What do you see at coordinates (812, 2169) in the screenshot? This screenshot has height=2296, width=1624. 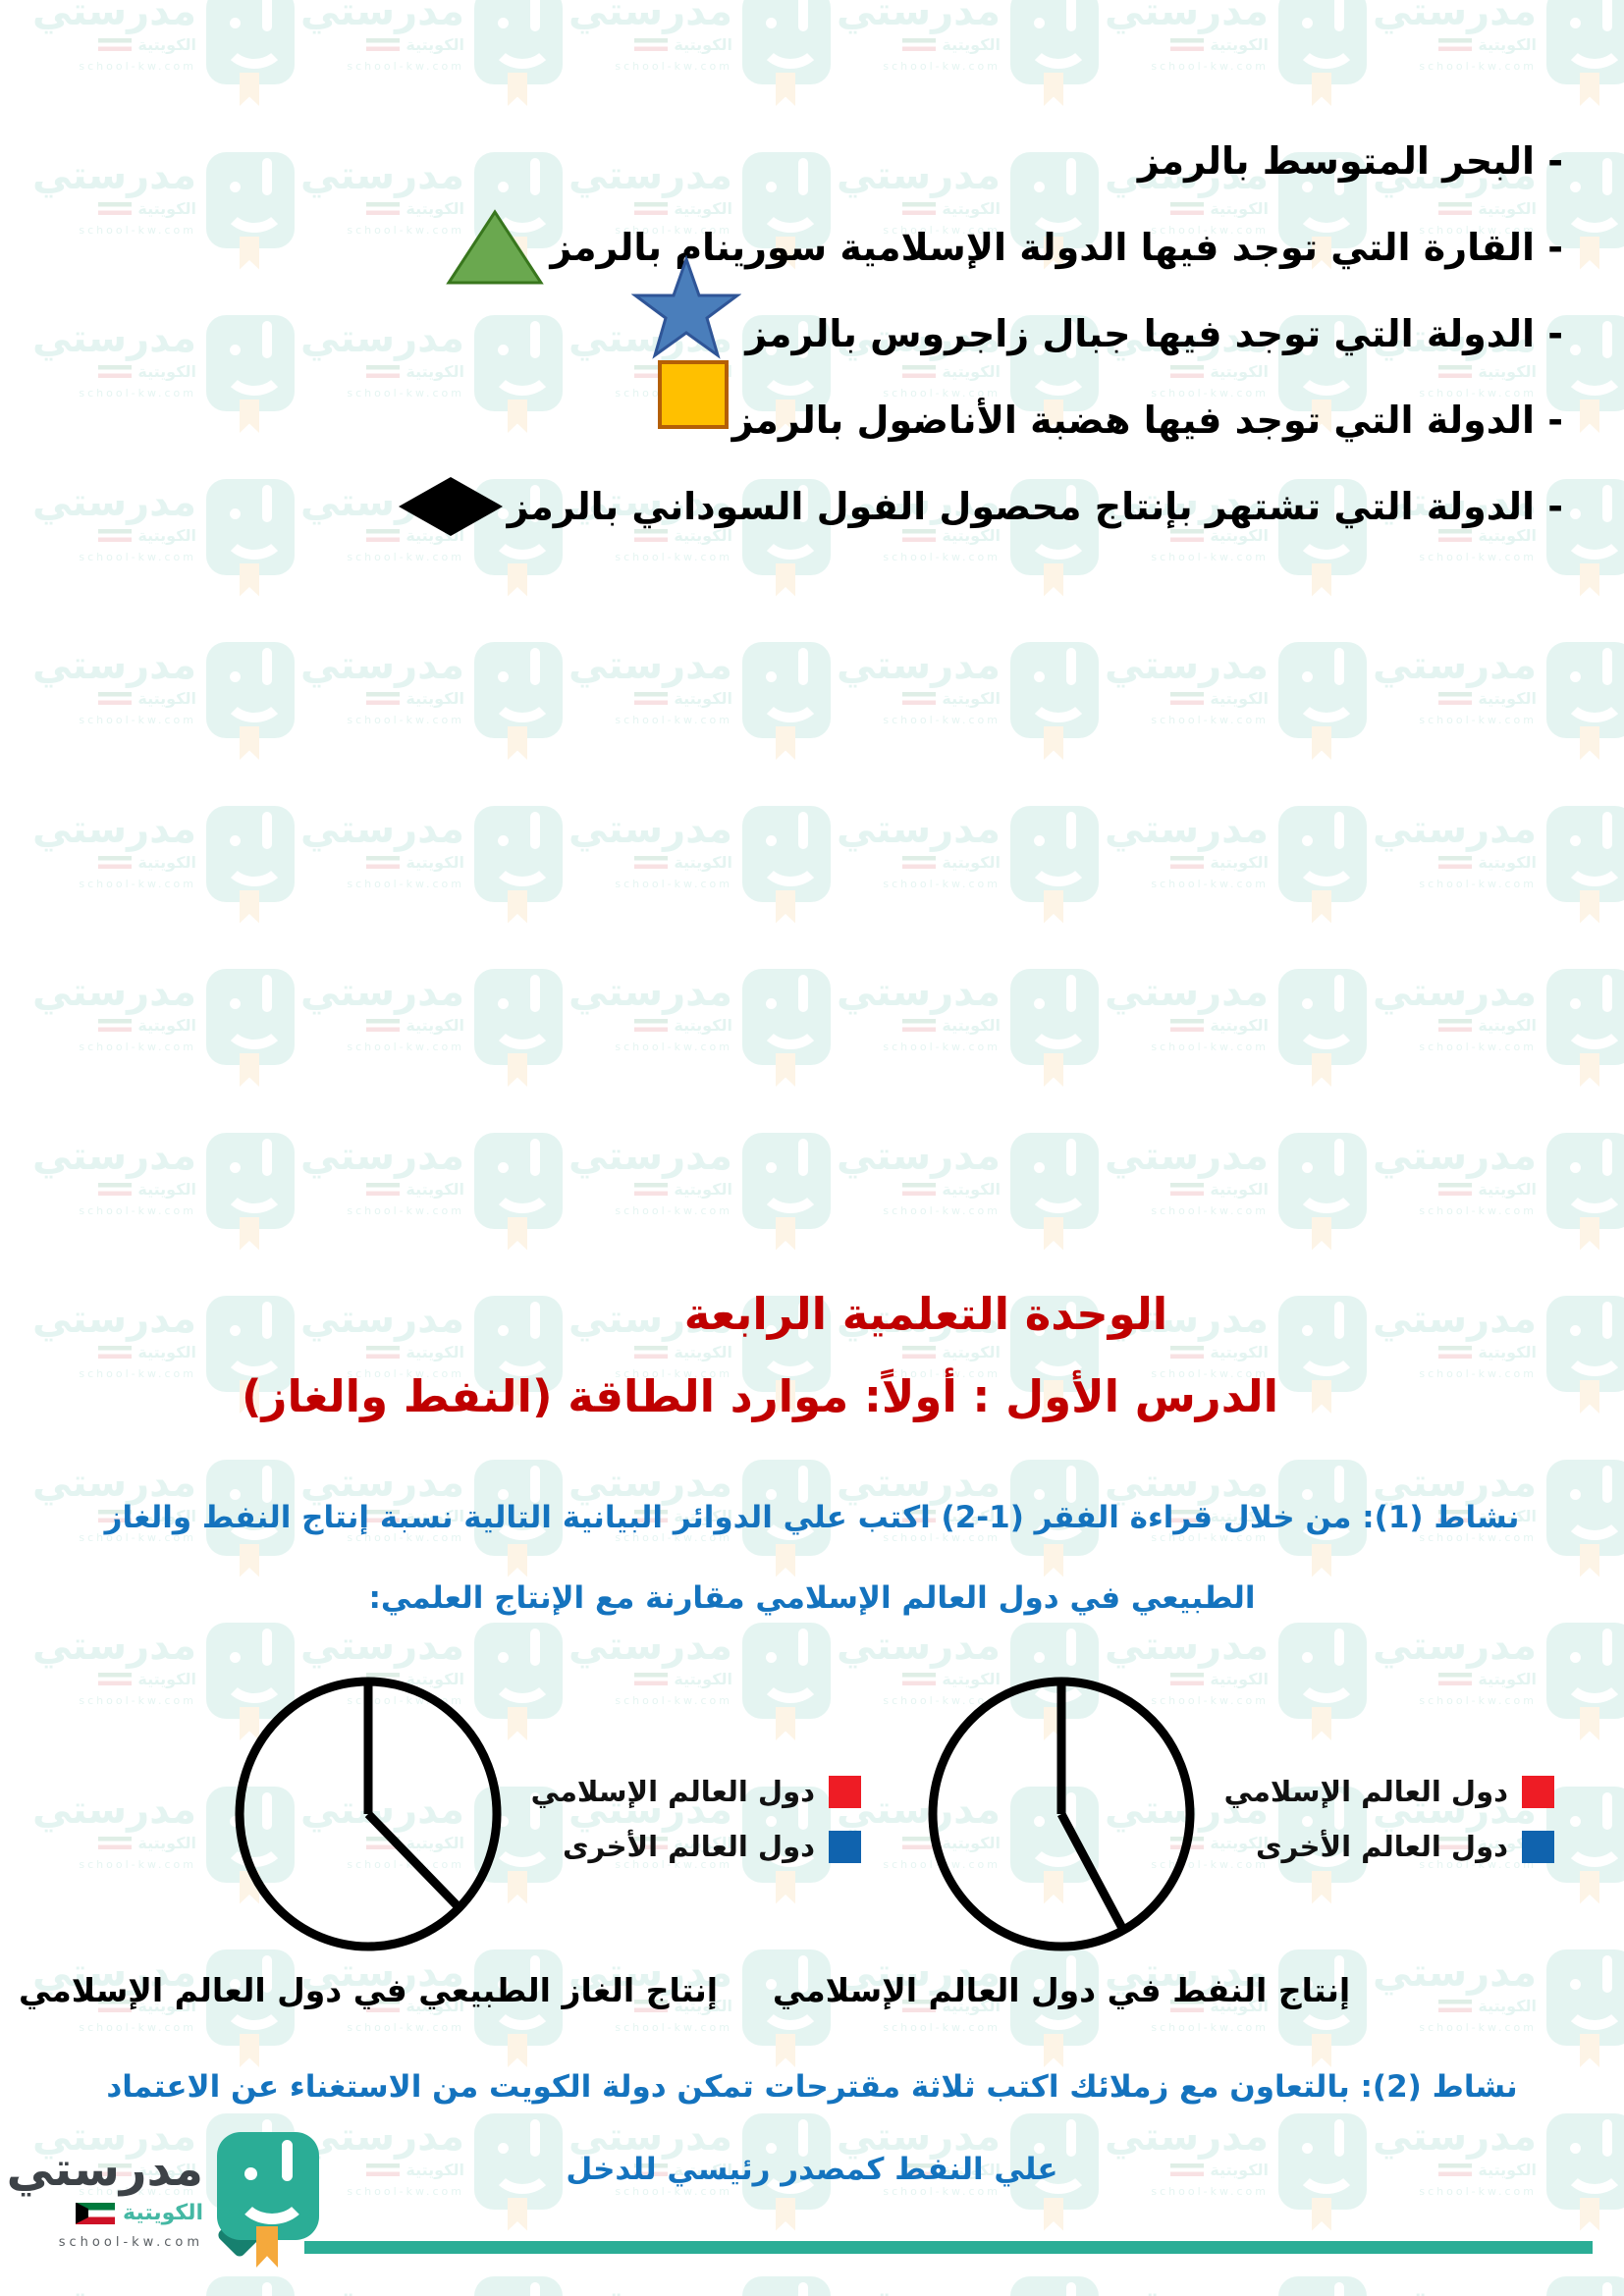 I see `activity2-line2: علي النفط كمصدر رئيسي للدخل` at bounding box center [812, 2169].